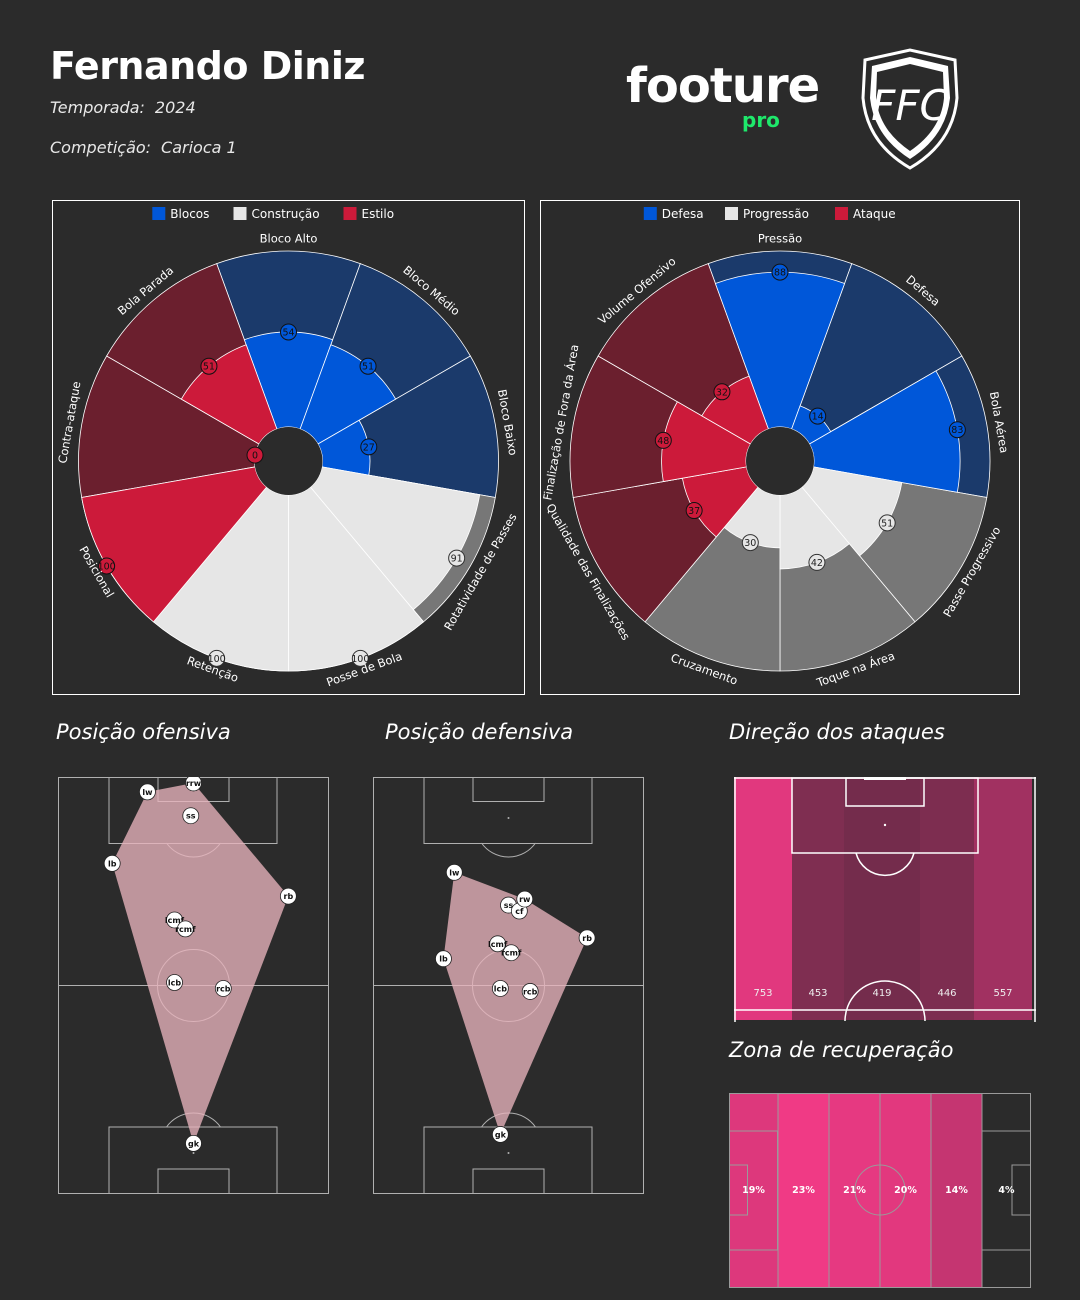  Describe the element at coordinates (910, 109) in the screenshot. I see `club-crest-icon: FFC` at that location.